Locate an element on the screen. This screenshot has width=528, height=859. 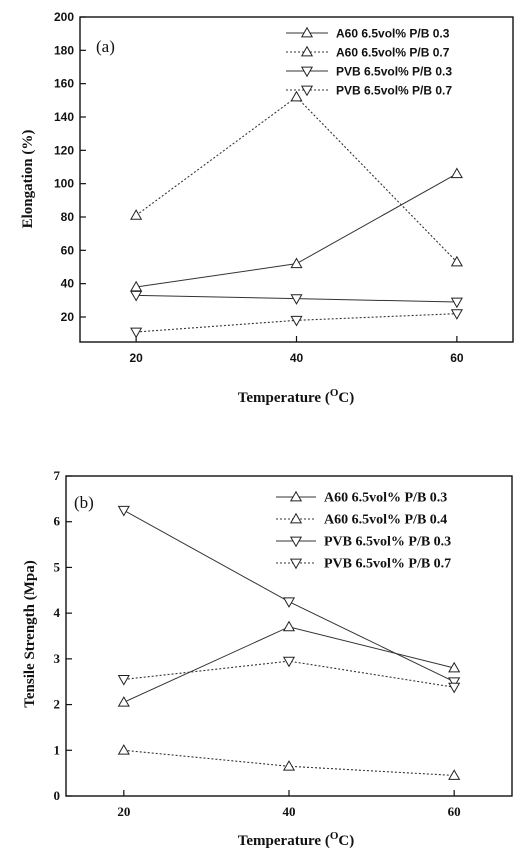
chart-a-x-label-sup: O is located at coordinates (334, 393).